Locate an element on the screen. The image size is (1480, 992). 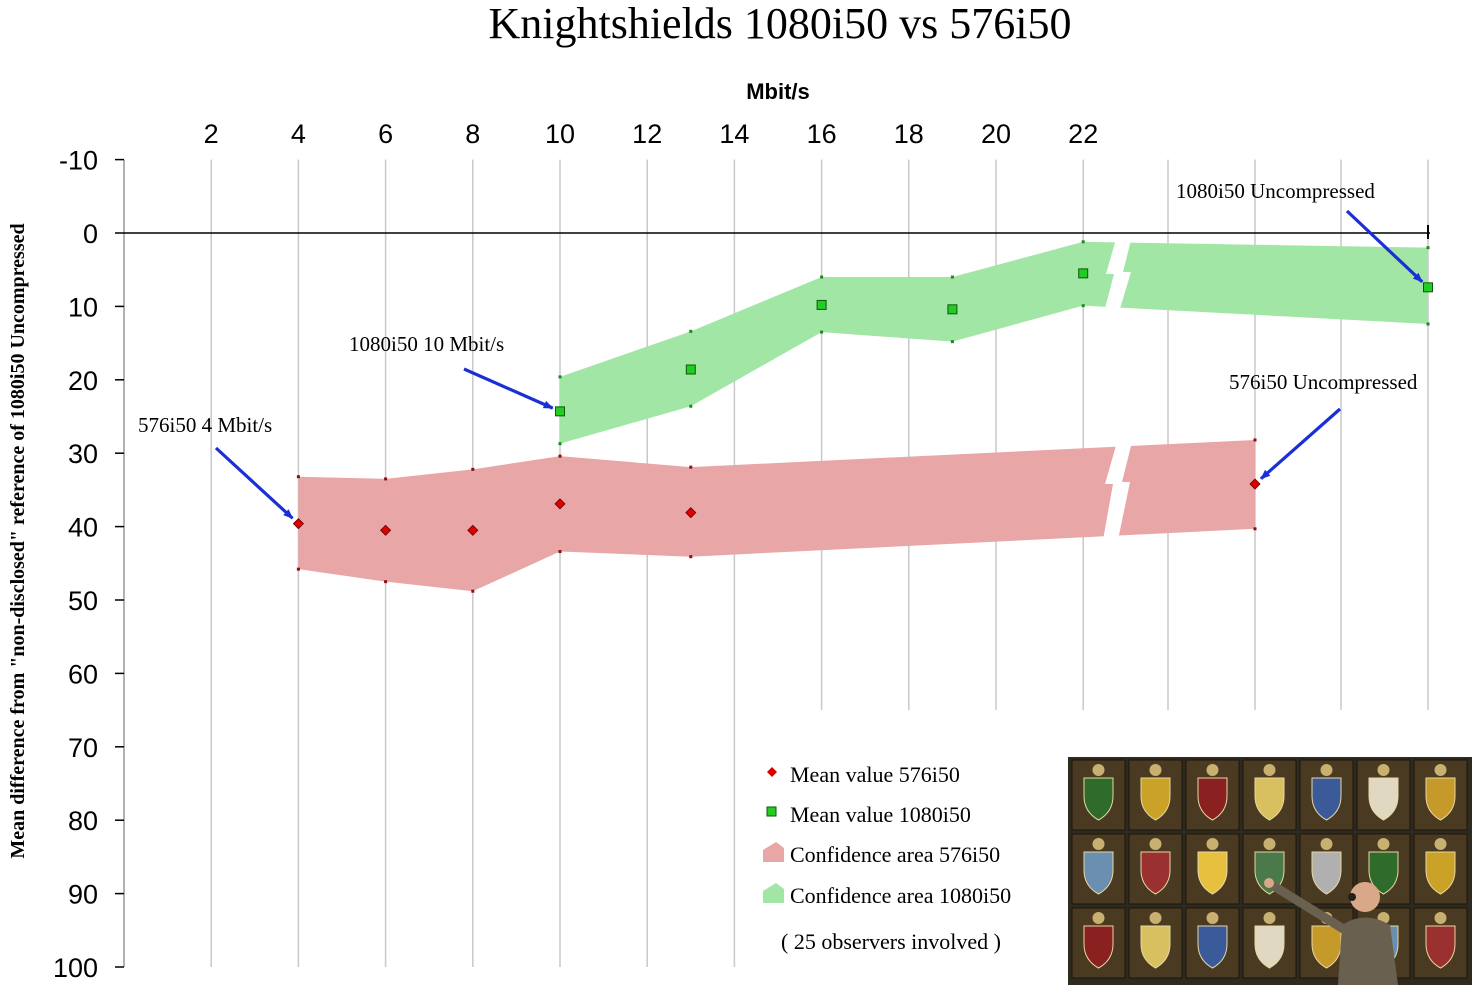
x-axis-title: Mbit/s is located at coordinates (778, 91).